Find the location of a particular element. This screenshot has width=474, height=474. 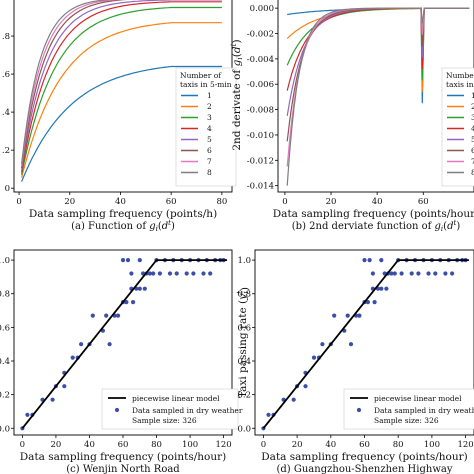

y-tick-label: 0 is located at coordinates (7, 189).